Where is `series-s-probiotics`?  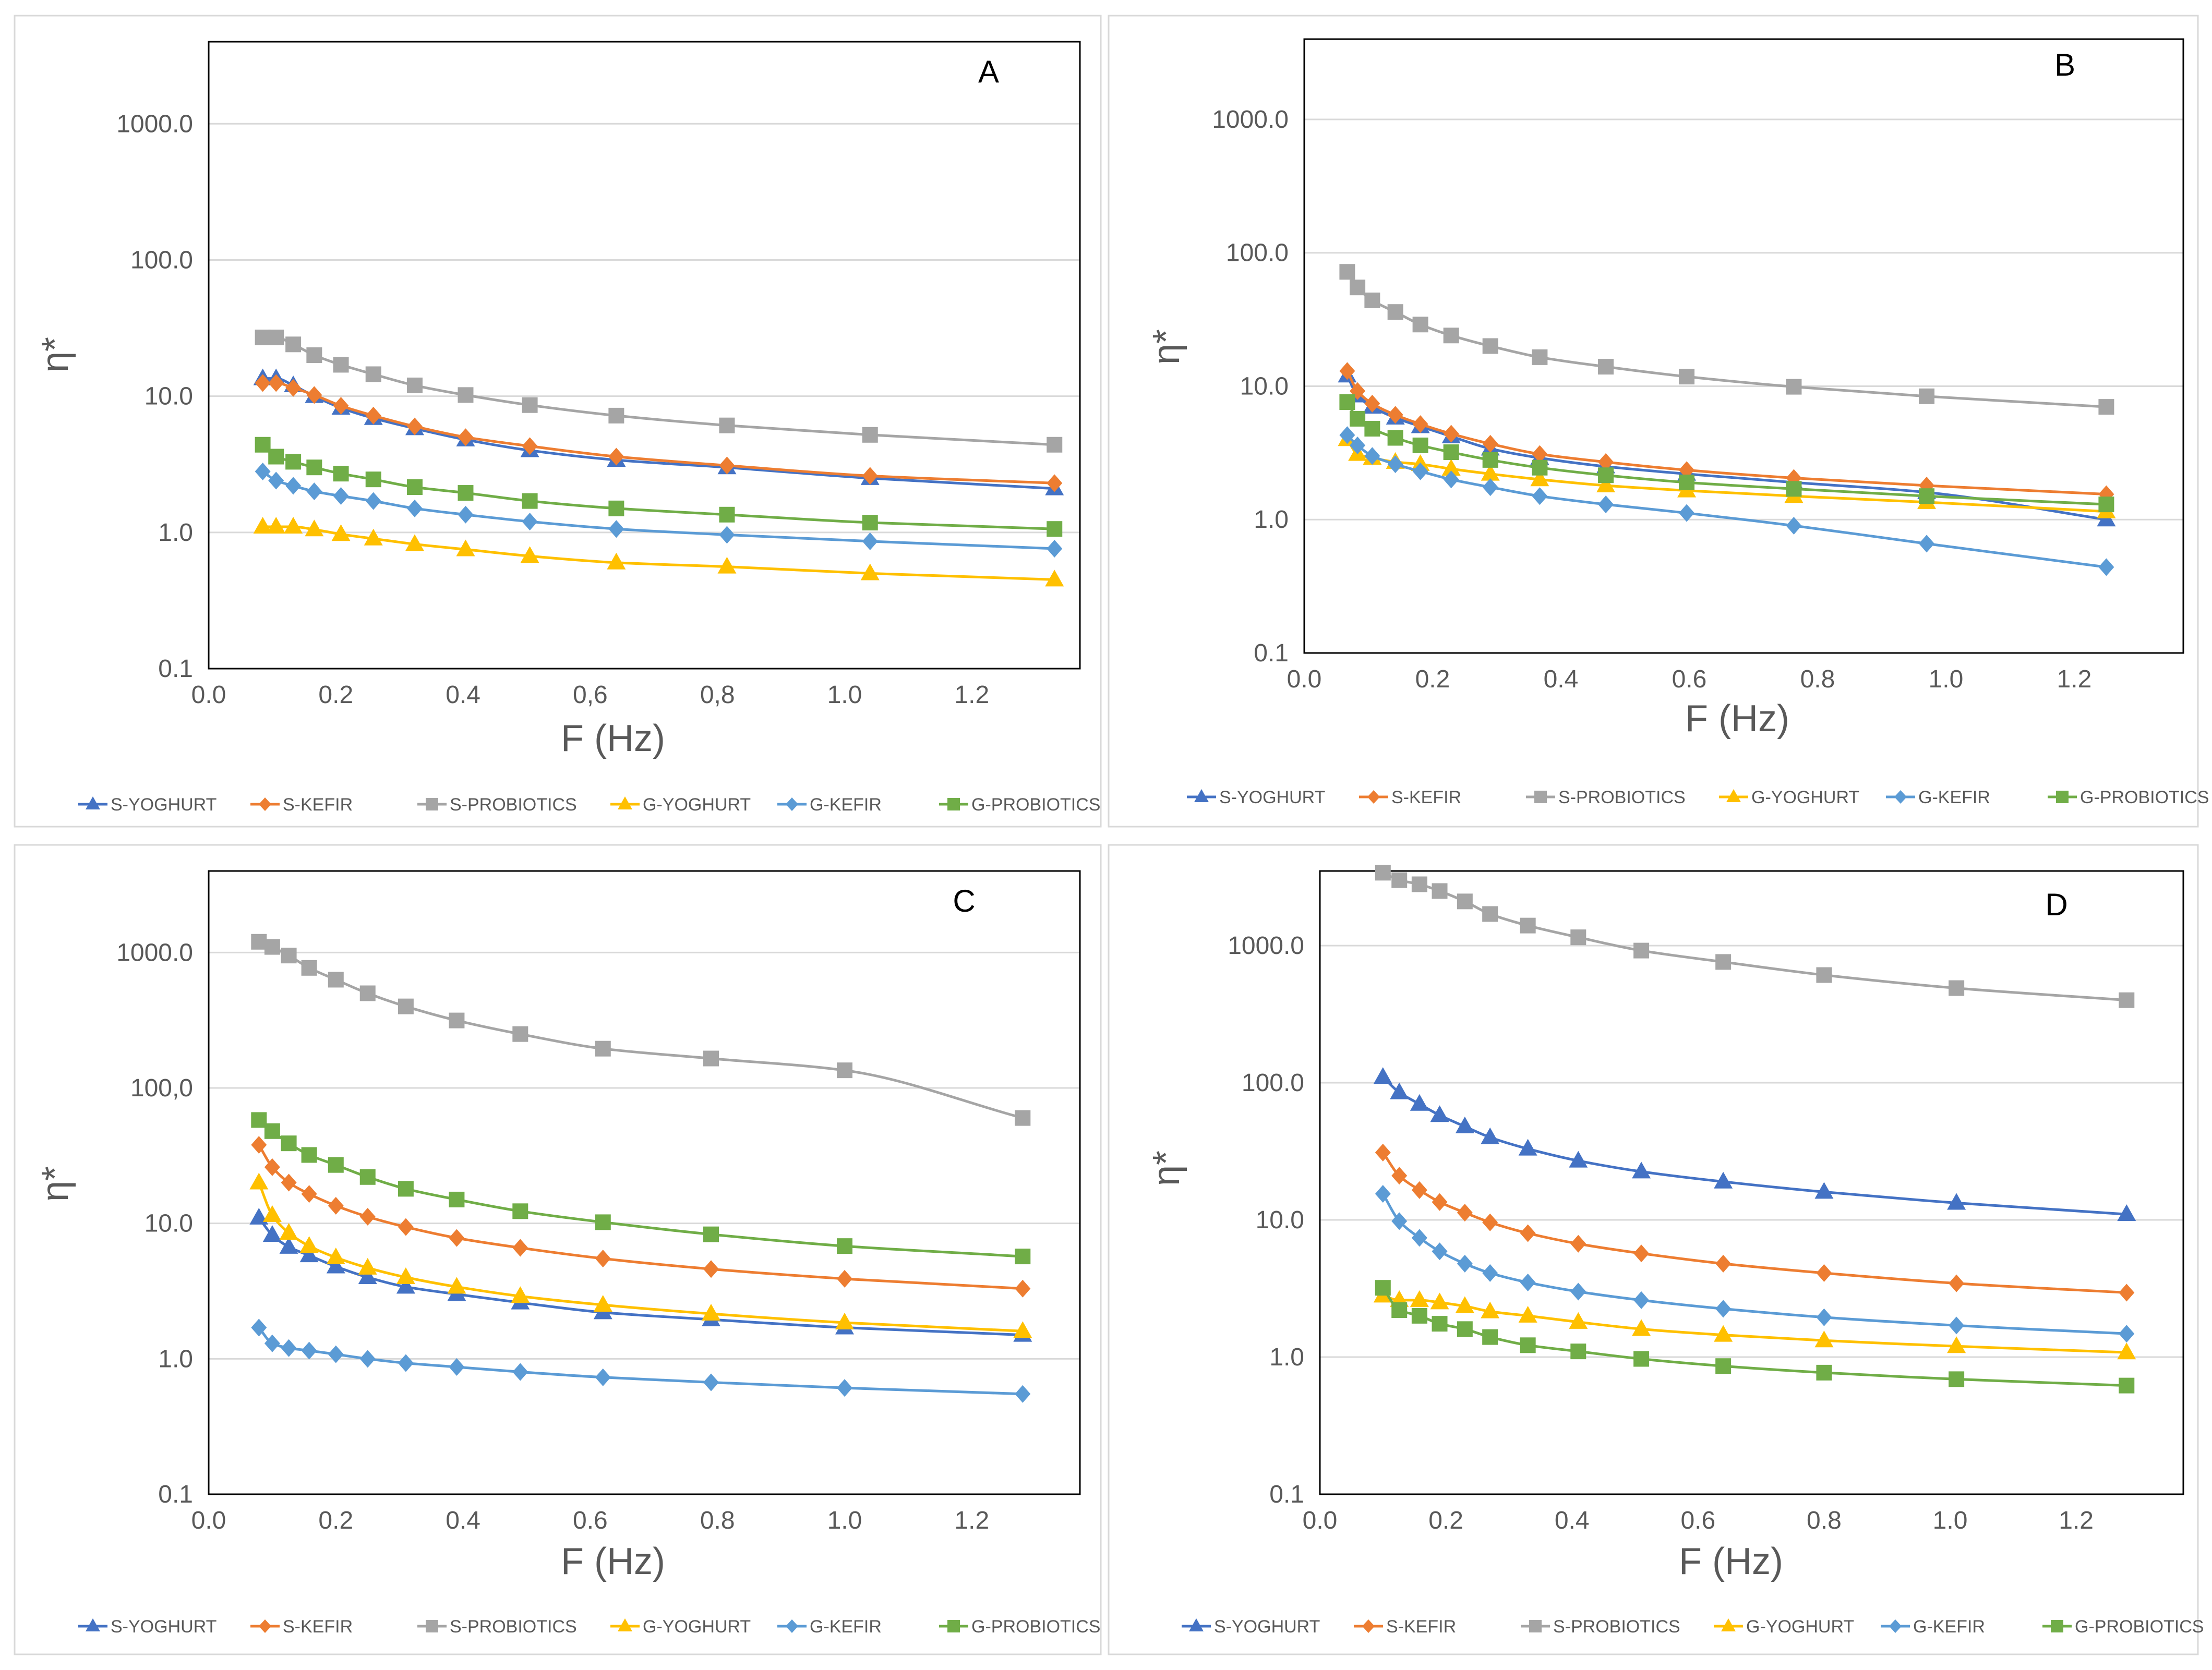
series-s-probiotics is located at coordinates (1755, 936).